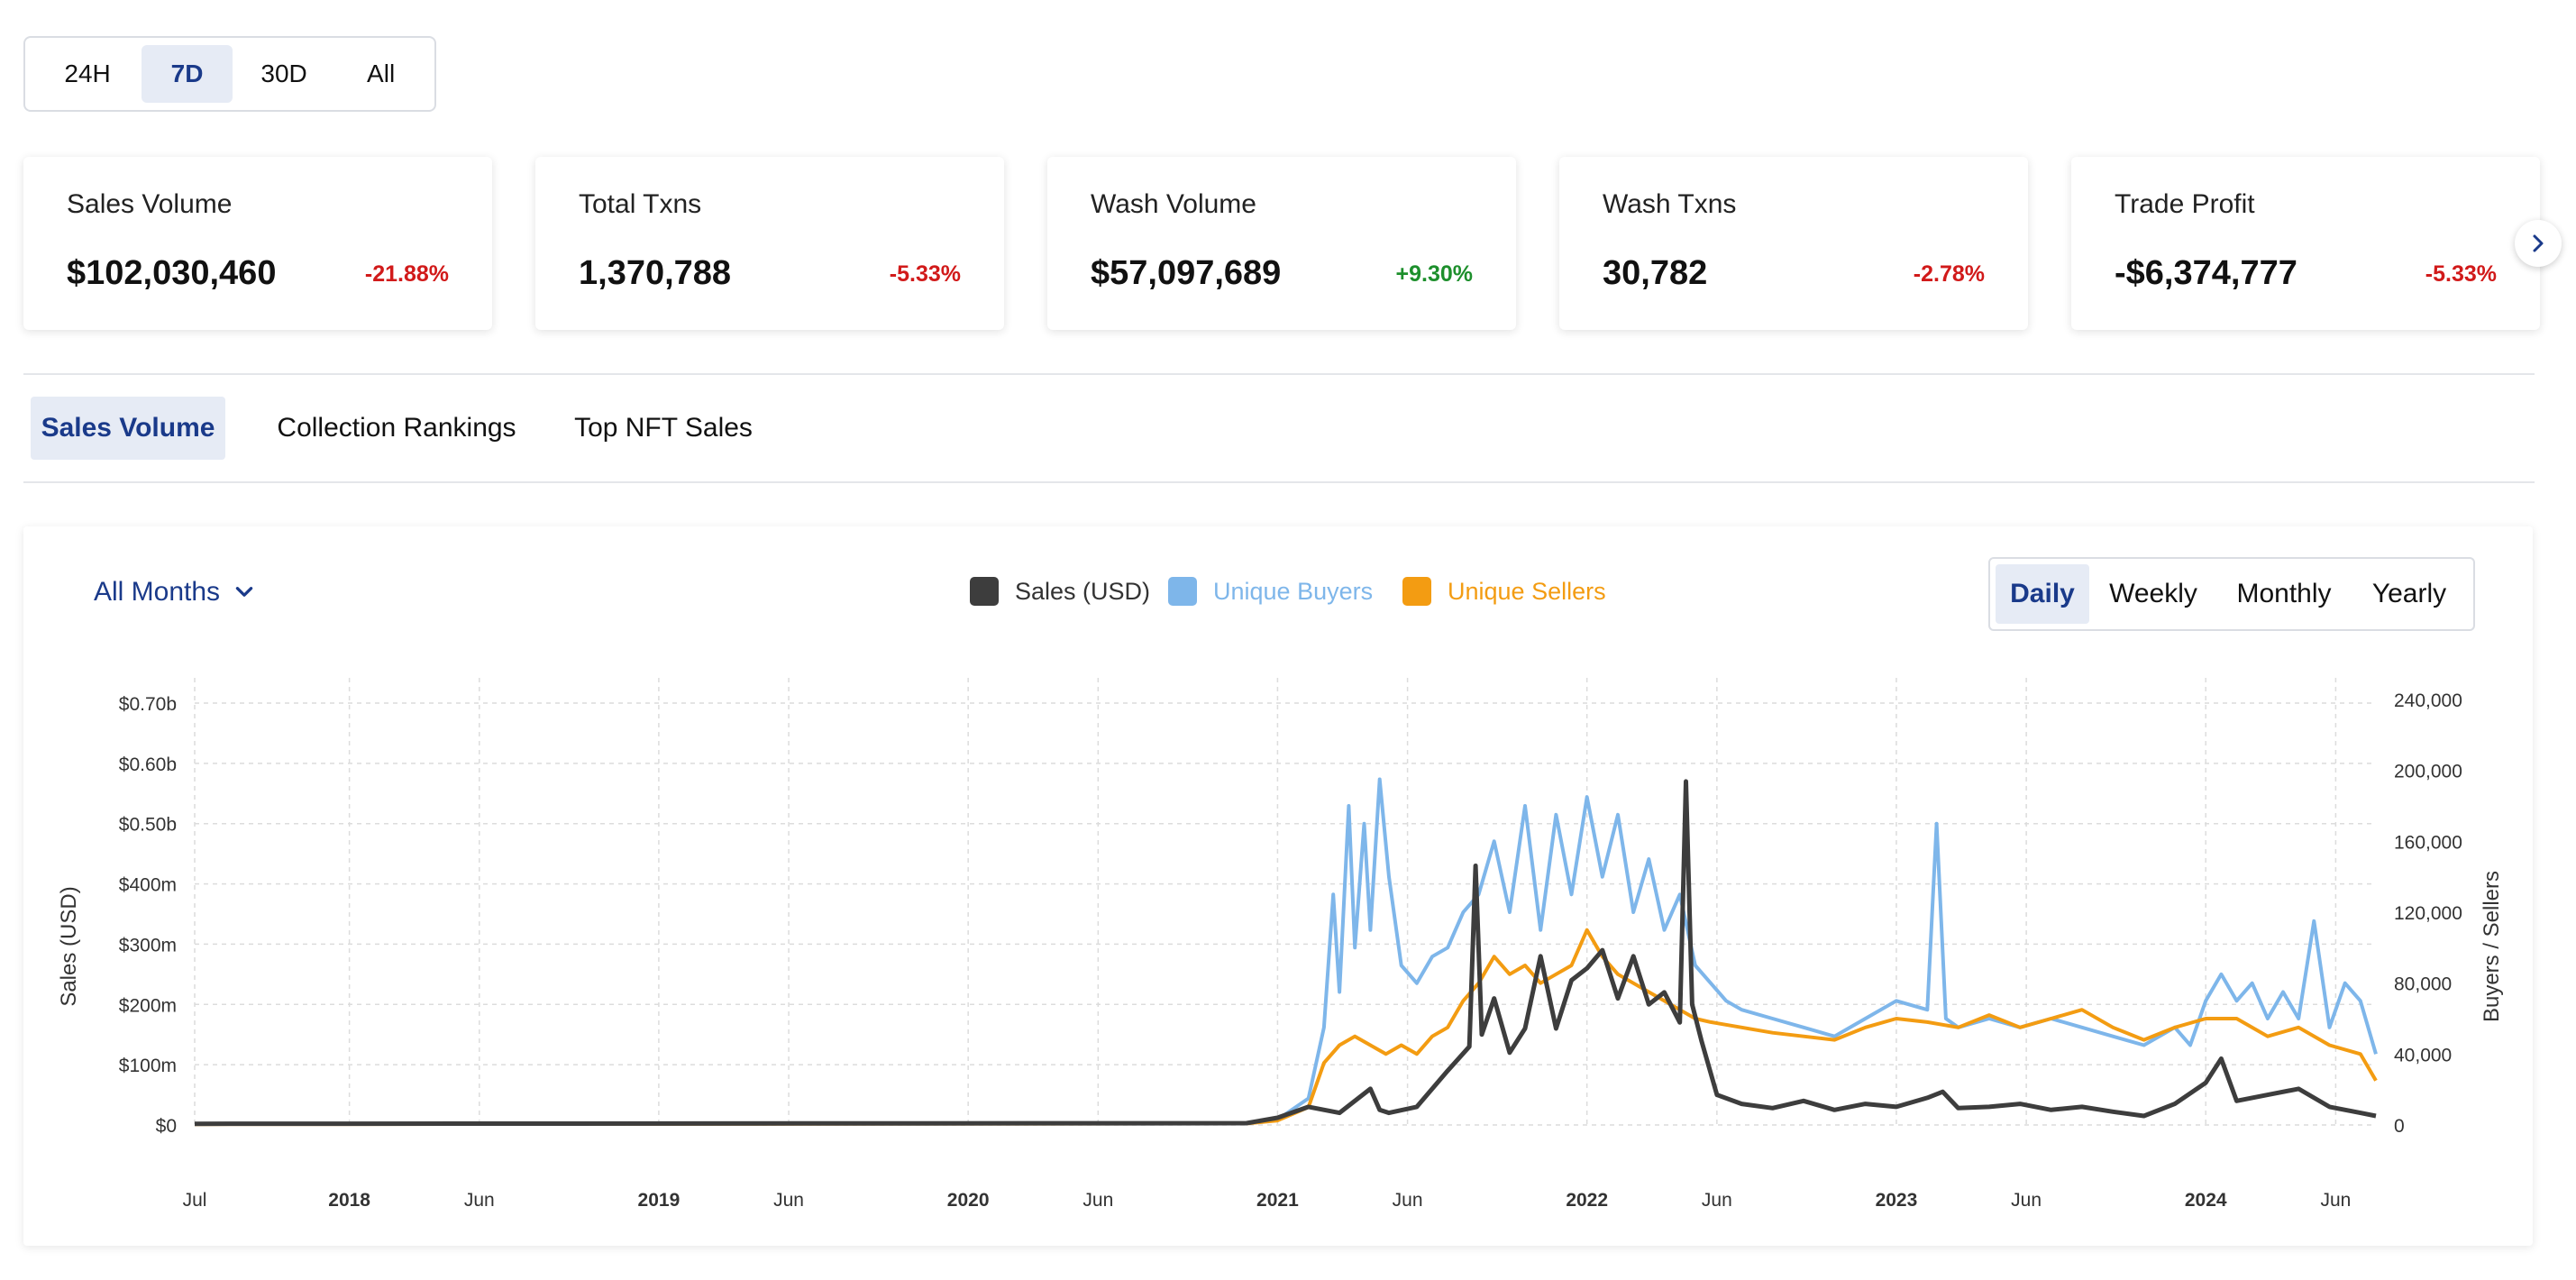  I want to click on legend-sales: Sales (USD), so click(1060, 591).